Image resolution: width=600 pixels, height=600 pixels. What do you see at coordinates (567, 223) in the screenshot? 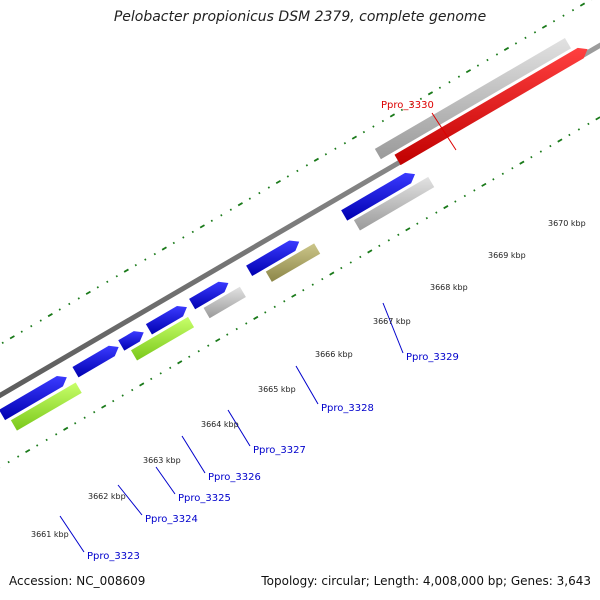
I see `kbp-tick-label: 3670 kbp` at bounding box center [567, 223].